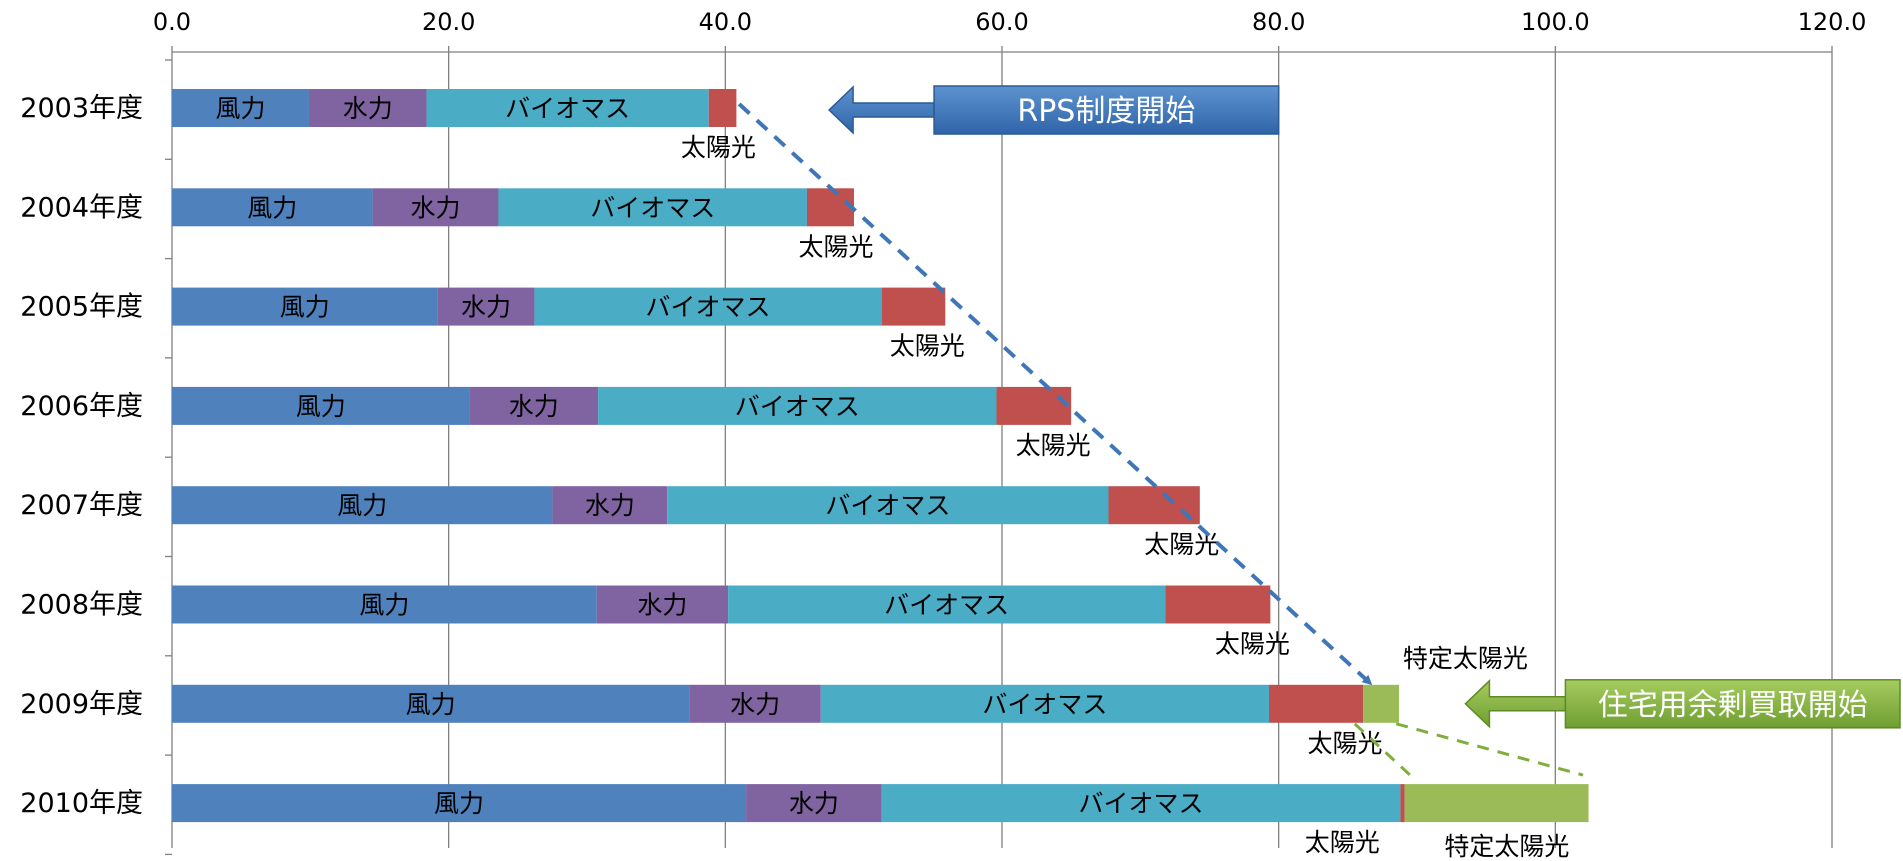 Image resolution: width=1903 pixels, height=861 pixels. Describe the element at coordinates (81, 704) in the screenshot. I see `category-label: 2009年度` at that location.